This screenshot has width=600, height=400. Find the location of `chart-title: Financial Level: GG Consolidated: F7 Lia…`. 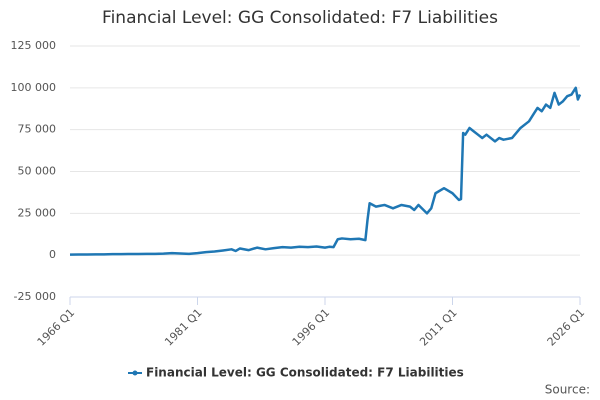

chart-title: Financial Level: GG Consolidated: F7 Lia… is located at coordinates (300, 18).